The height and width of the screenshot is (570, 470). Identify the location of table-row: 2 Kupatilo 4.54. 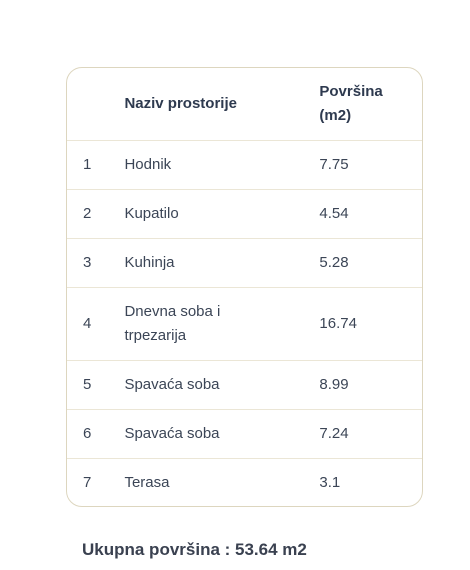
(244, 213).